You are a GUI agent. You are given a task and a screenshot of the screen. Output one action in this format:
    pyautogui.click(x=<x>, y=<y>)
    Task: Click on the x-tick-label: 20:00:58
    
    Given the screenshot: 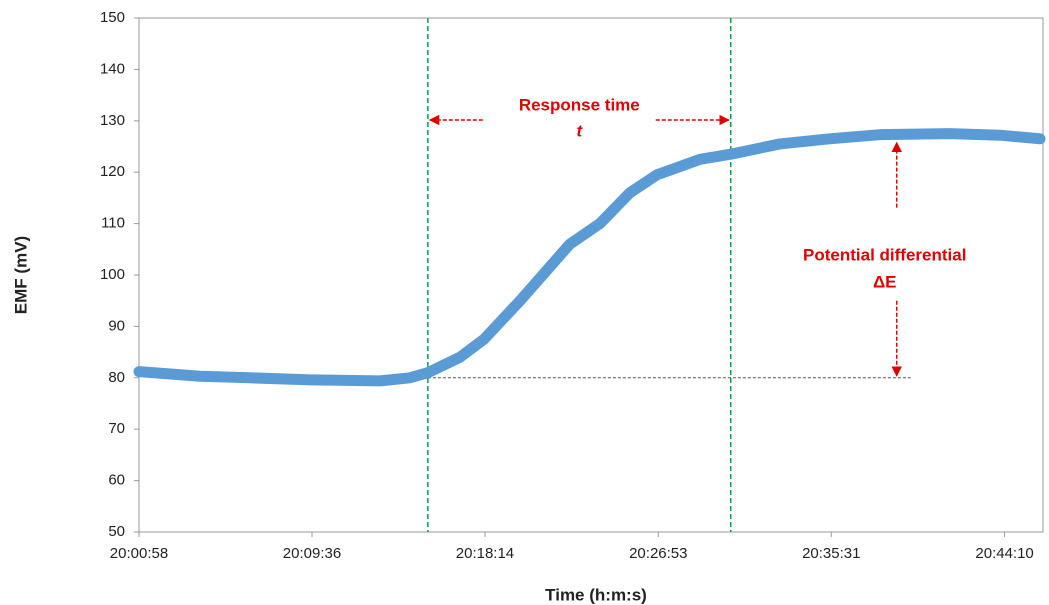 What is the action you would take?
    pyautogui.click(x=139, y=553)
    